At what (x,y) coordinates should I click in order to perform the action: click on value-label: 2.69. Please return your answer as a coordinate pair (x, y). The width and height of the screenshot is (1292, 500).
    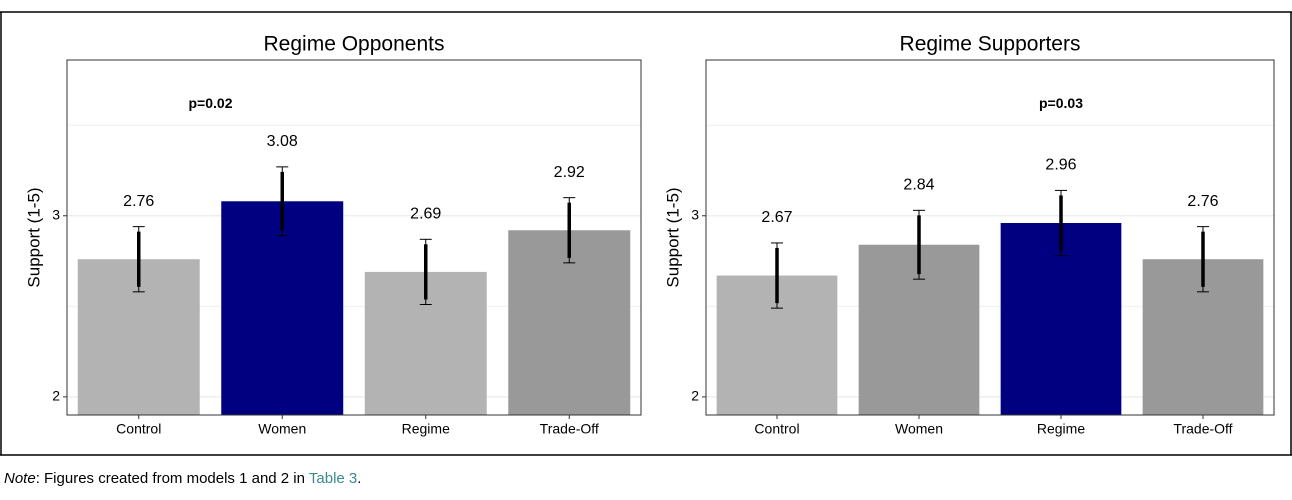
    Looking at the image, I should click on (425, 214).